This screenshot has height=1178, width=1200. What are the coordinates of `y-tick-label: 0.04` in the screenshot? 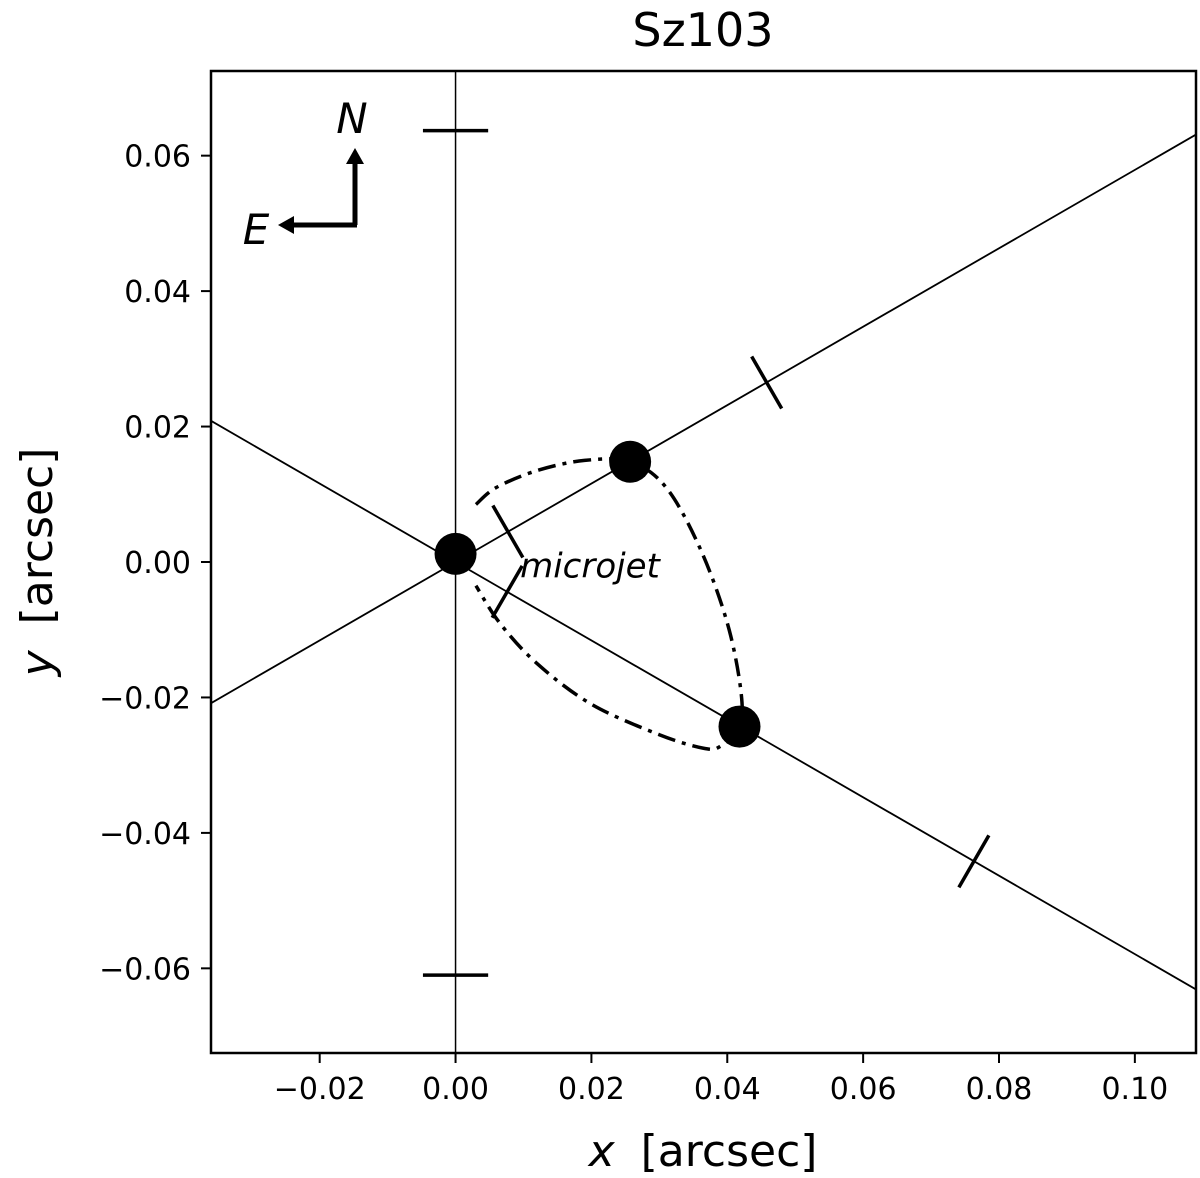 It's located at (157, 292).